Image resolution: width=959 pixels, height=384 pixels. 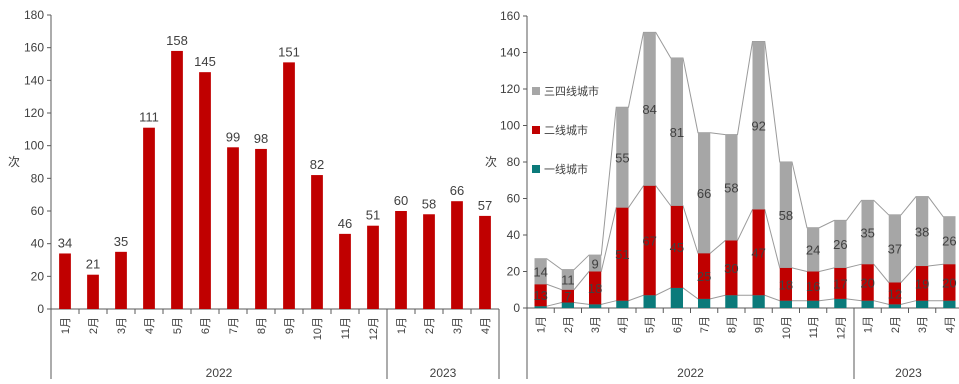 What do you see at coordinates (540, 295) in the screenshot?
I see `segment-data-label: 13` at bounding box center [540, 295].